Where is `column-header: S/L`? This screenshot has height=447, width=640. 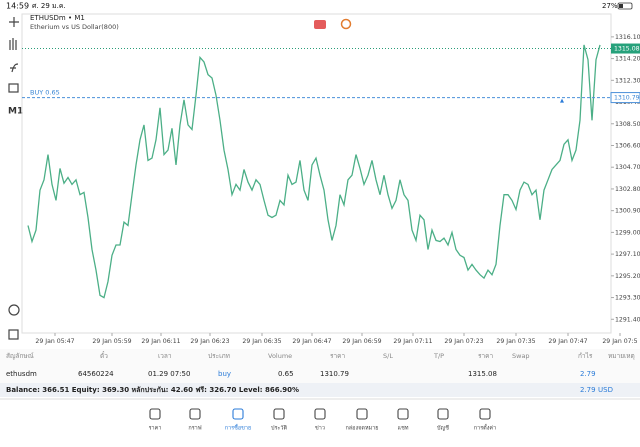 column-header: S/L is located at coordinates (388, 356).